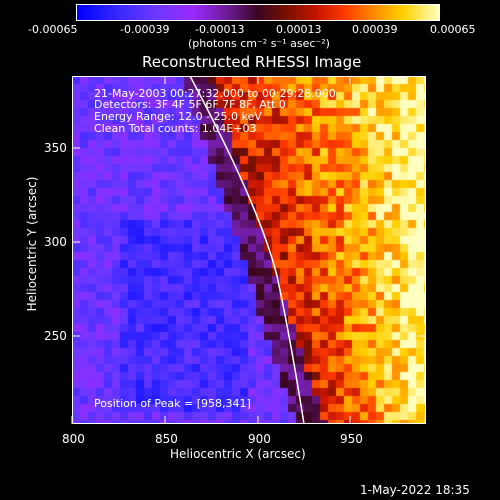 The image size is (500, 500). I want to click on y-tick-label: 350, so click(55, 148).